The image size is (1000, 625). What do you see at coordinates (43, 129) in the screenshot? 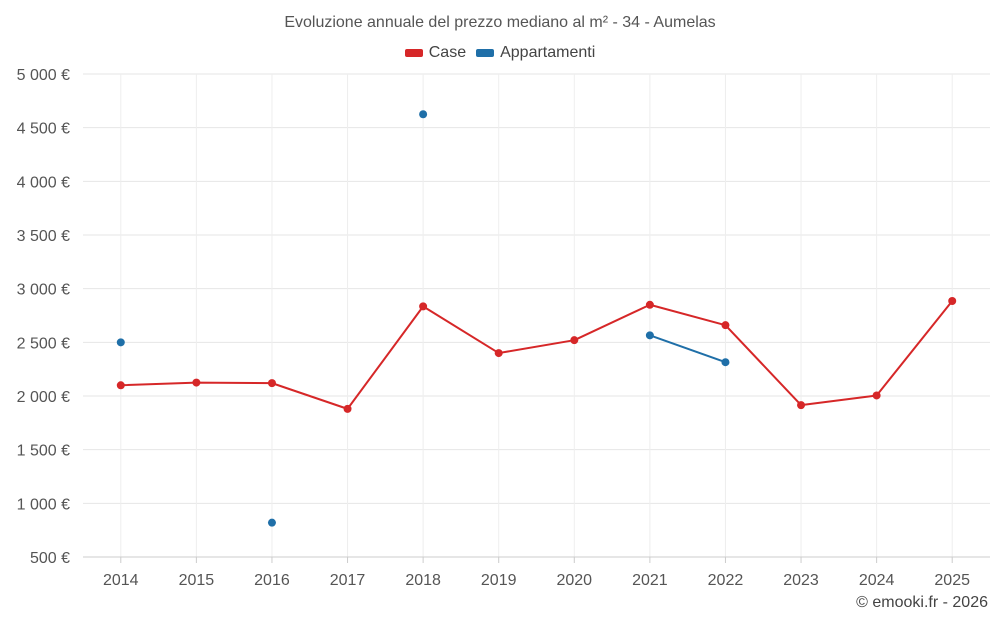
I see `y-tick-label: 4 500 €` at bounding box center [43, 129].